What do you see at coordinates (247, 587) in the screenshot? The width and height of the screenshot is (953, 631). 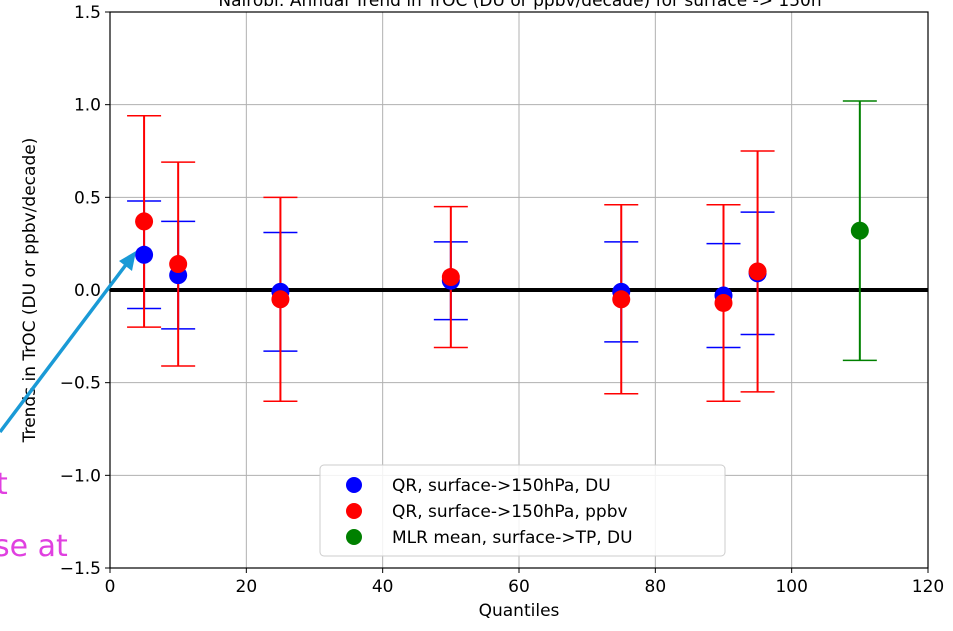 I see `x-tick-label: 20` at bounding box center [247, 587].